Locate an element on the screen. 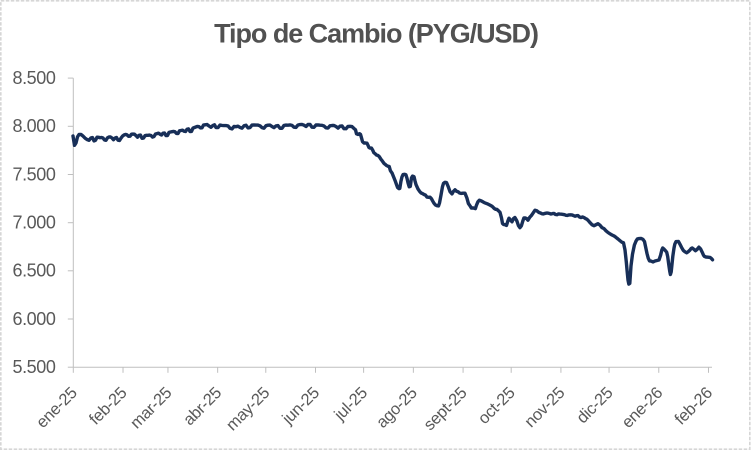 This screenshot has height=451, width=752. svg-text: 5.500 is located at coordinates (33, 367).